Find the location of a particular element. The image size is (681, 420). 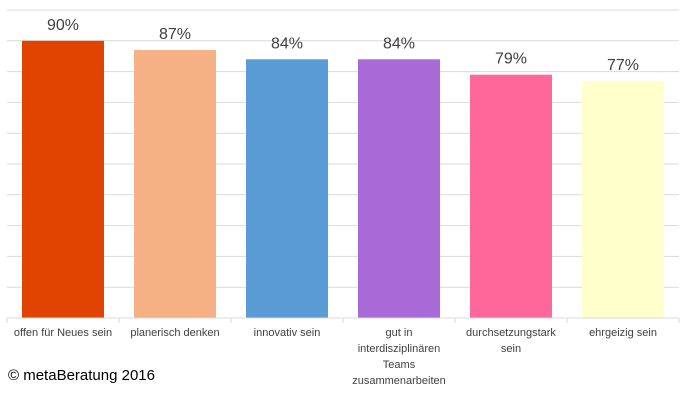

value-label-2: 87% is located at coordinates (175, 34).